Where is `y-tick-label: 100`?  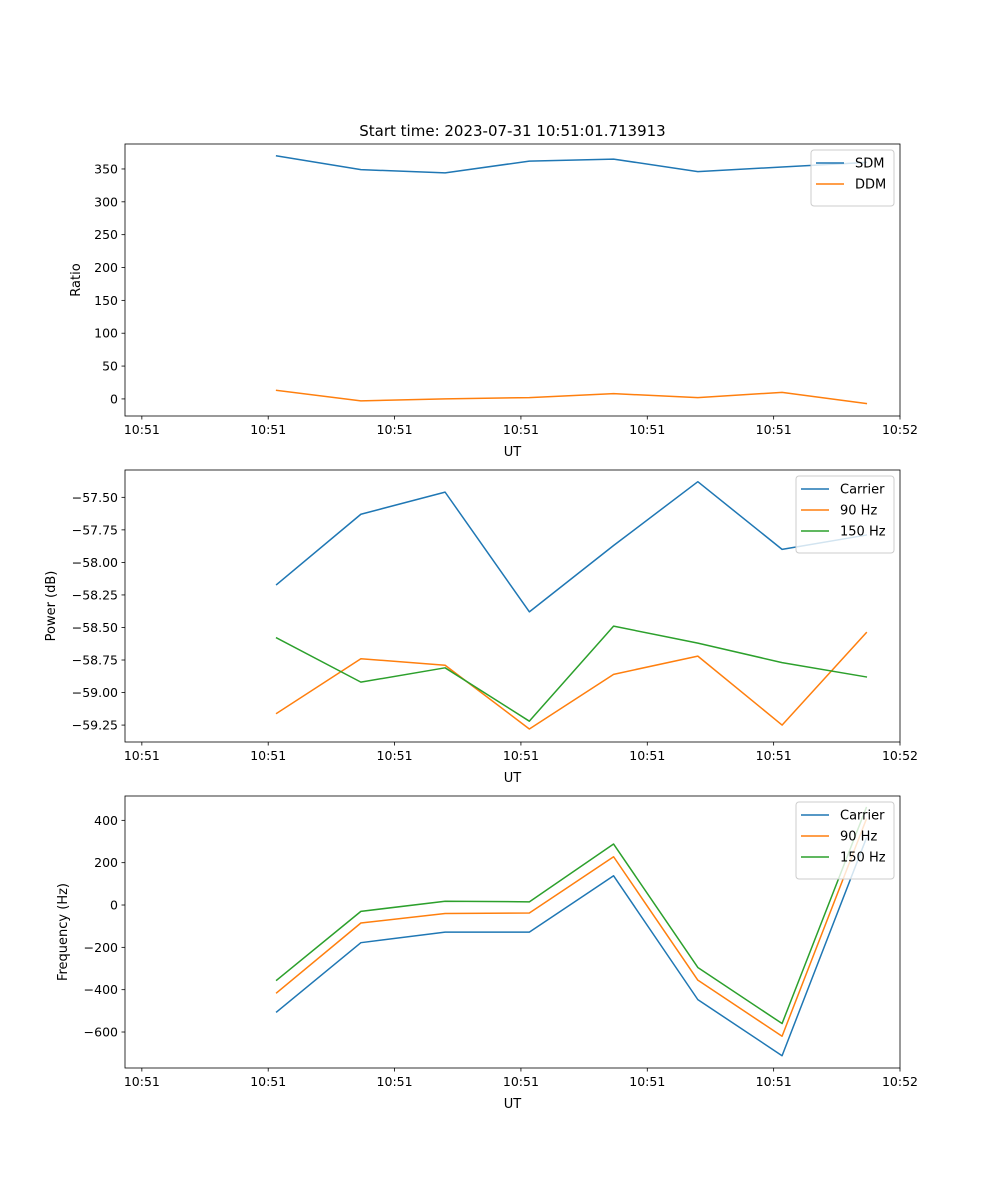 y-tick-label: 100 is located at coordinates (106, 333).